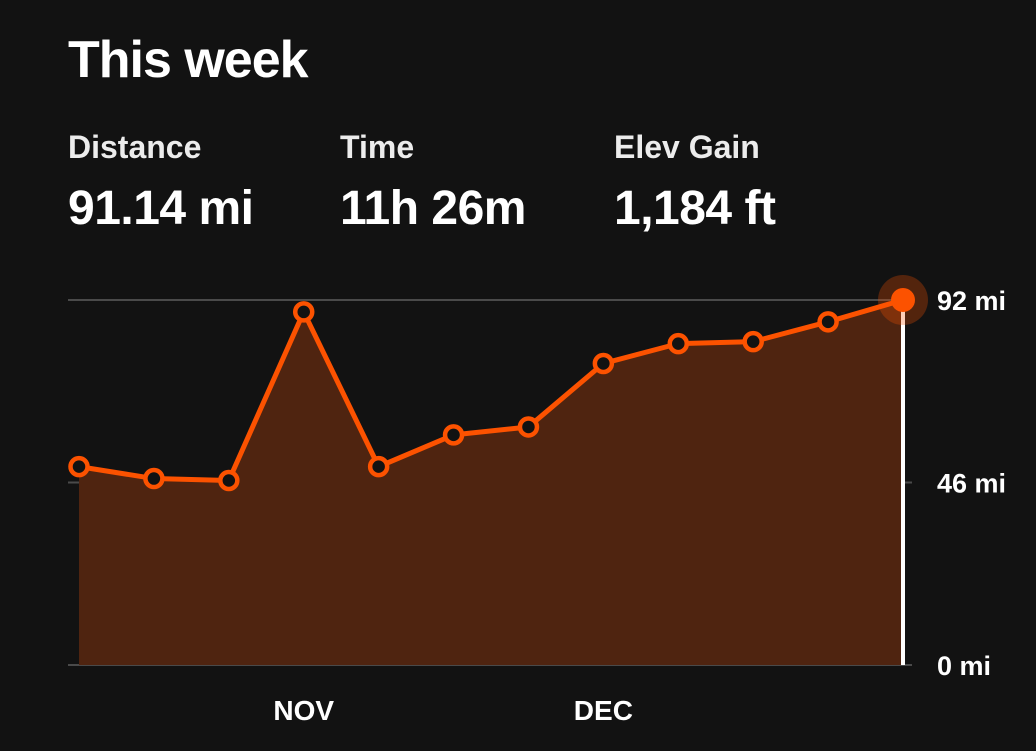 The width and height of the screenshot is (1036, 751). I want to click on stat-label: Time, so click(377, 147).